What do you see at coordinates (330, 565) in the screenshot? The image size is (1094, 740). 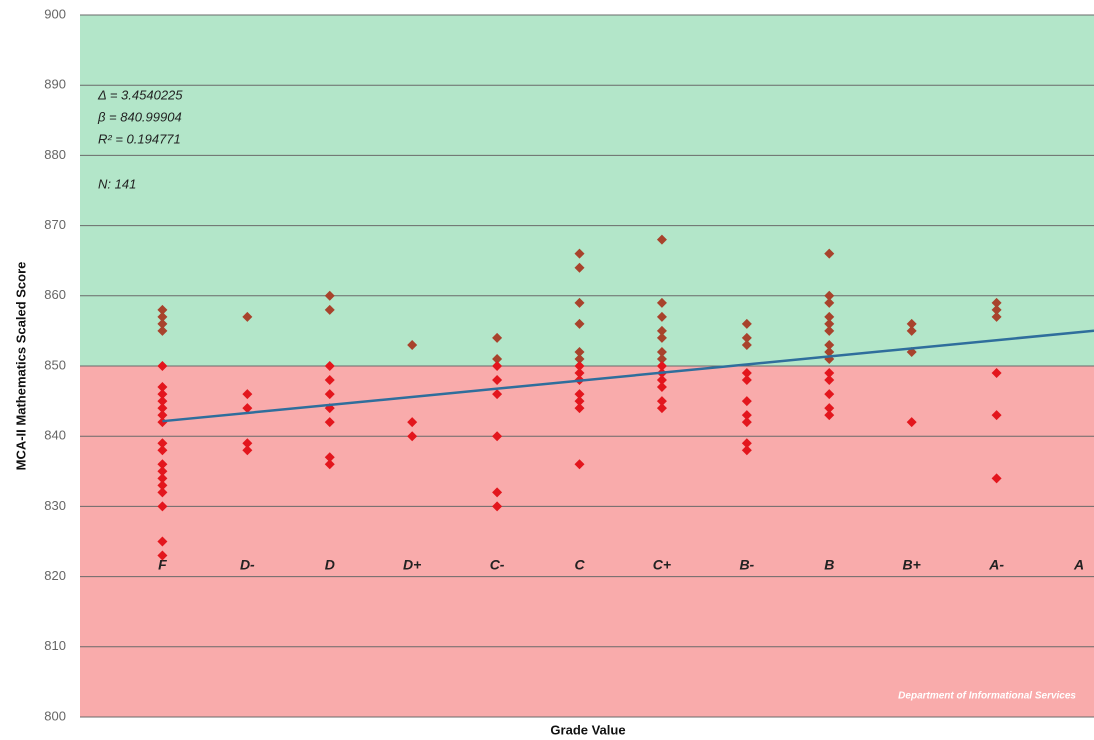 I see `category-label: D` at bounding box center [330, 565].